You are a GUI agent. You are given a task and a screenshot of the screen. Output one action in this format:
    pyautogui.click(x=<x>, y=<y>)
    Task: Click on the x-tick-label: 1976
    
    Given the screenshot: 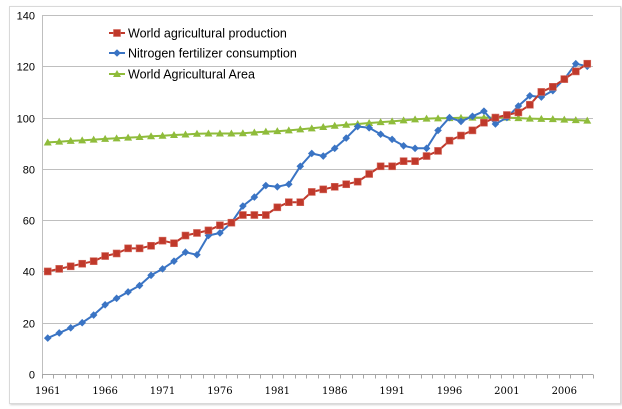 What is the action you would take?
    pyautogui.click(x=219, y=391)
    